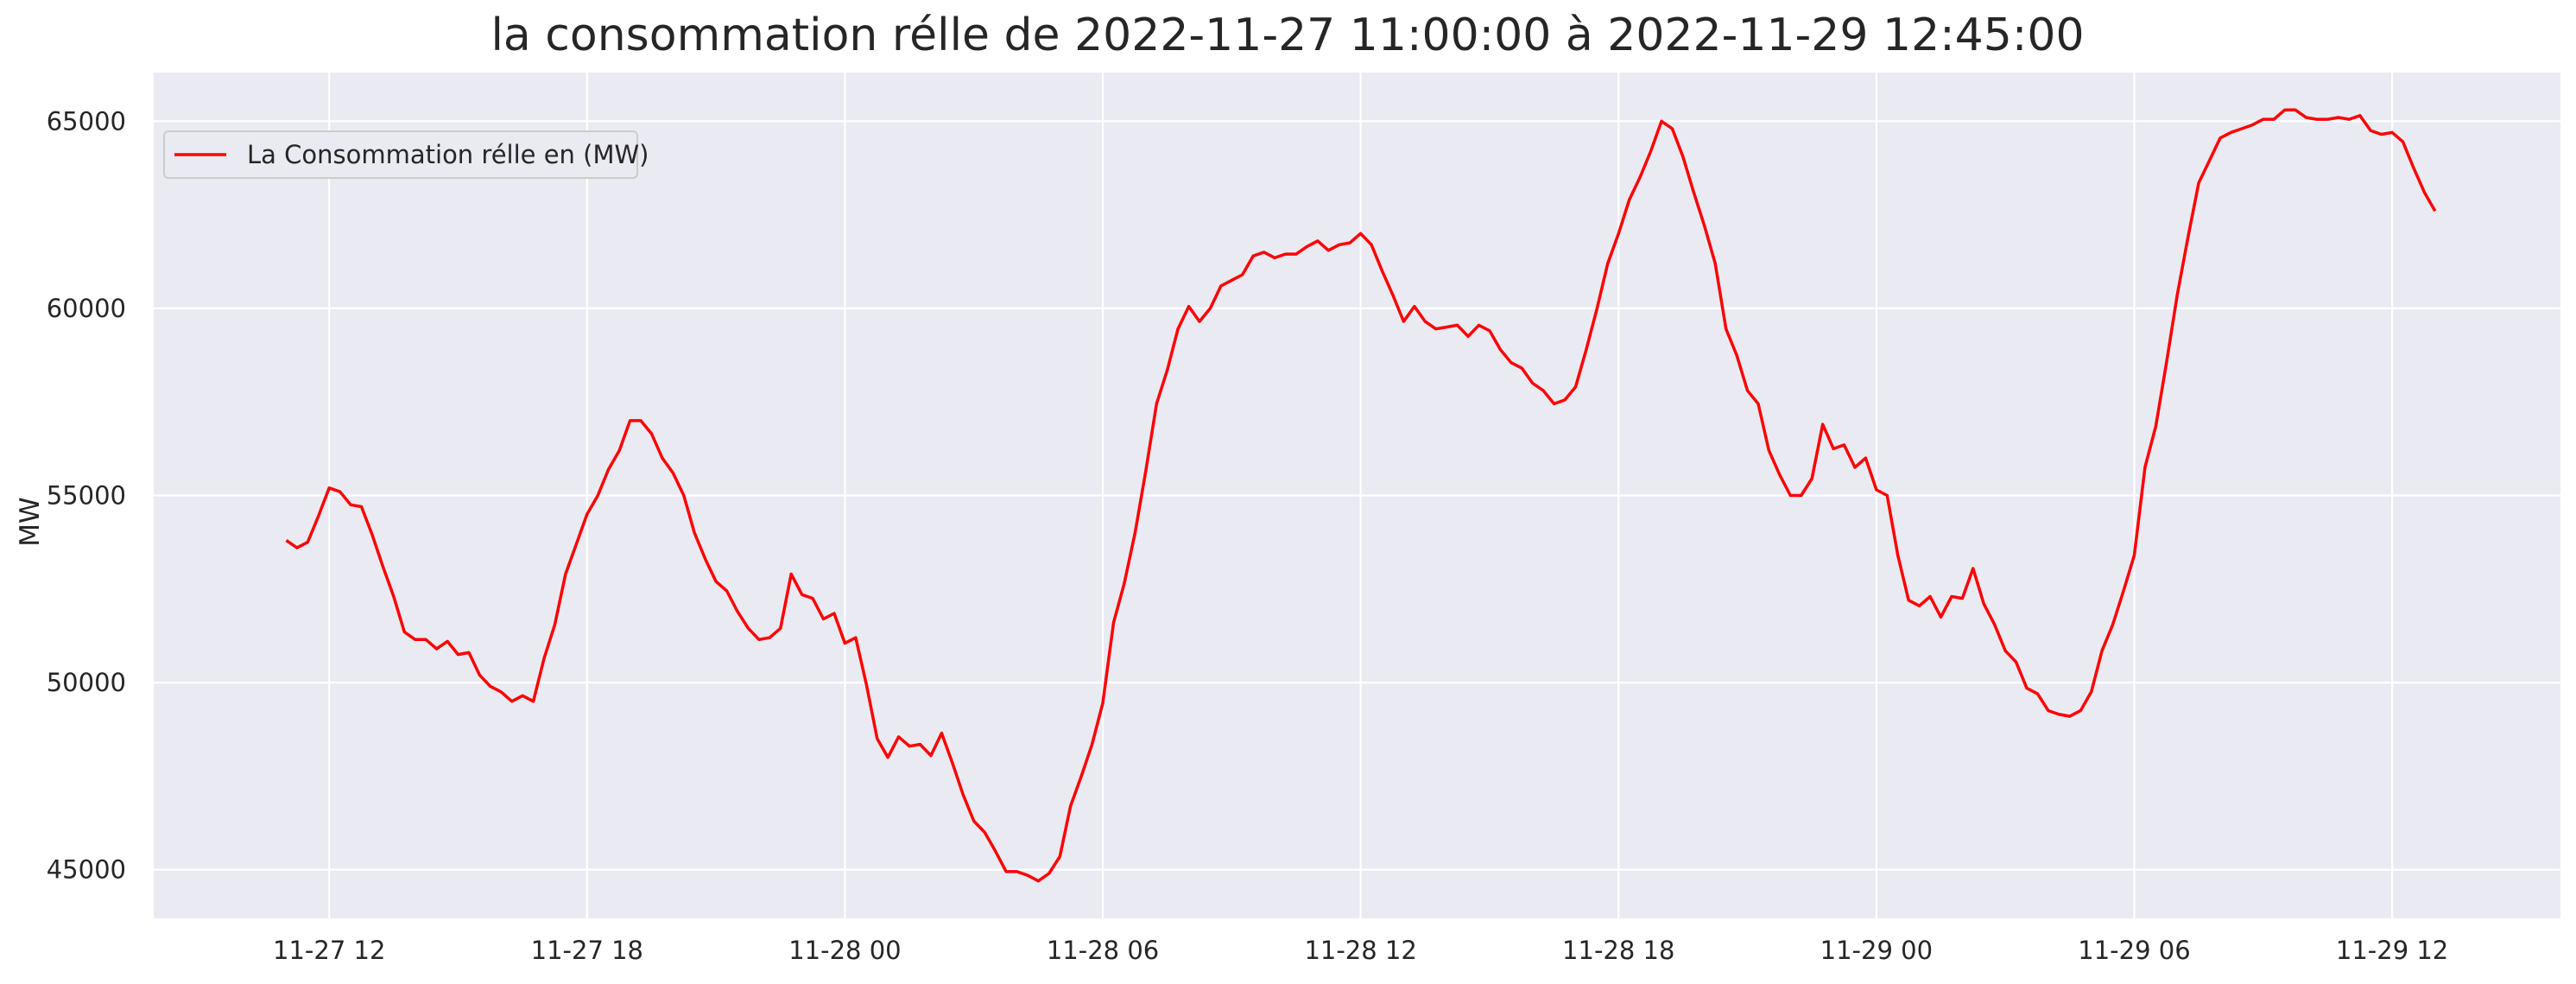 The image size is (2576, 984). I want to click on x-tick-label: 11-28 12, so click(1360, 950).